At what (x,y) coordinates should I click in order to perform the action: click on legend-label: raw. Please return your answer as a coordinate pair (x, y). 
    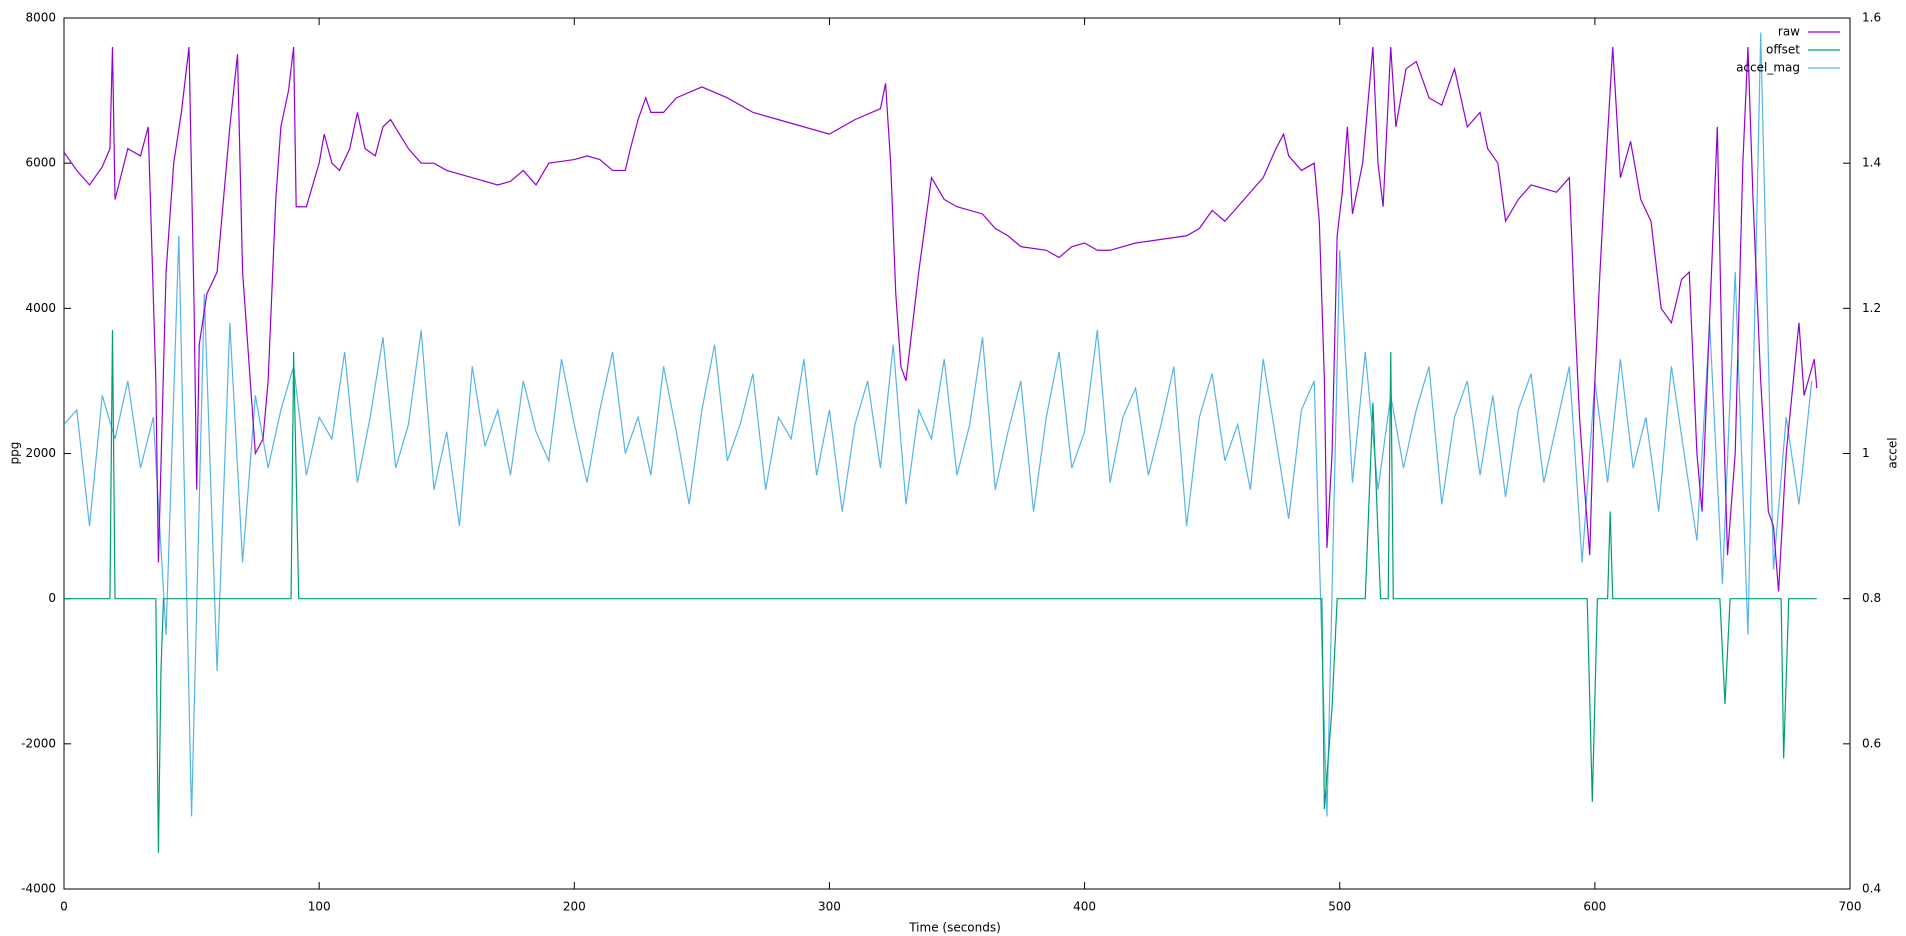
    Looking at the image, I should click on (1789, 32).